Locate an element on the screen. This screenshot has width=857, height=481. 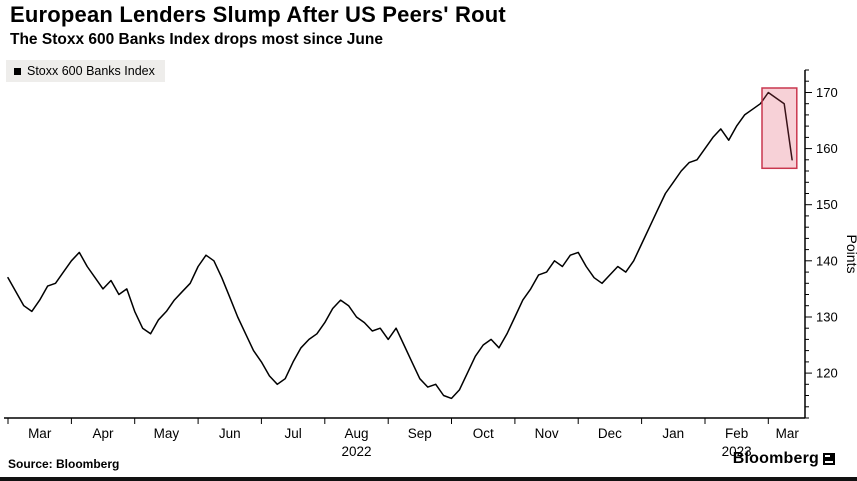
svg-text: 140 is located at coordinates (827, 260).